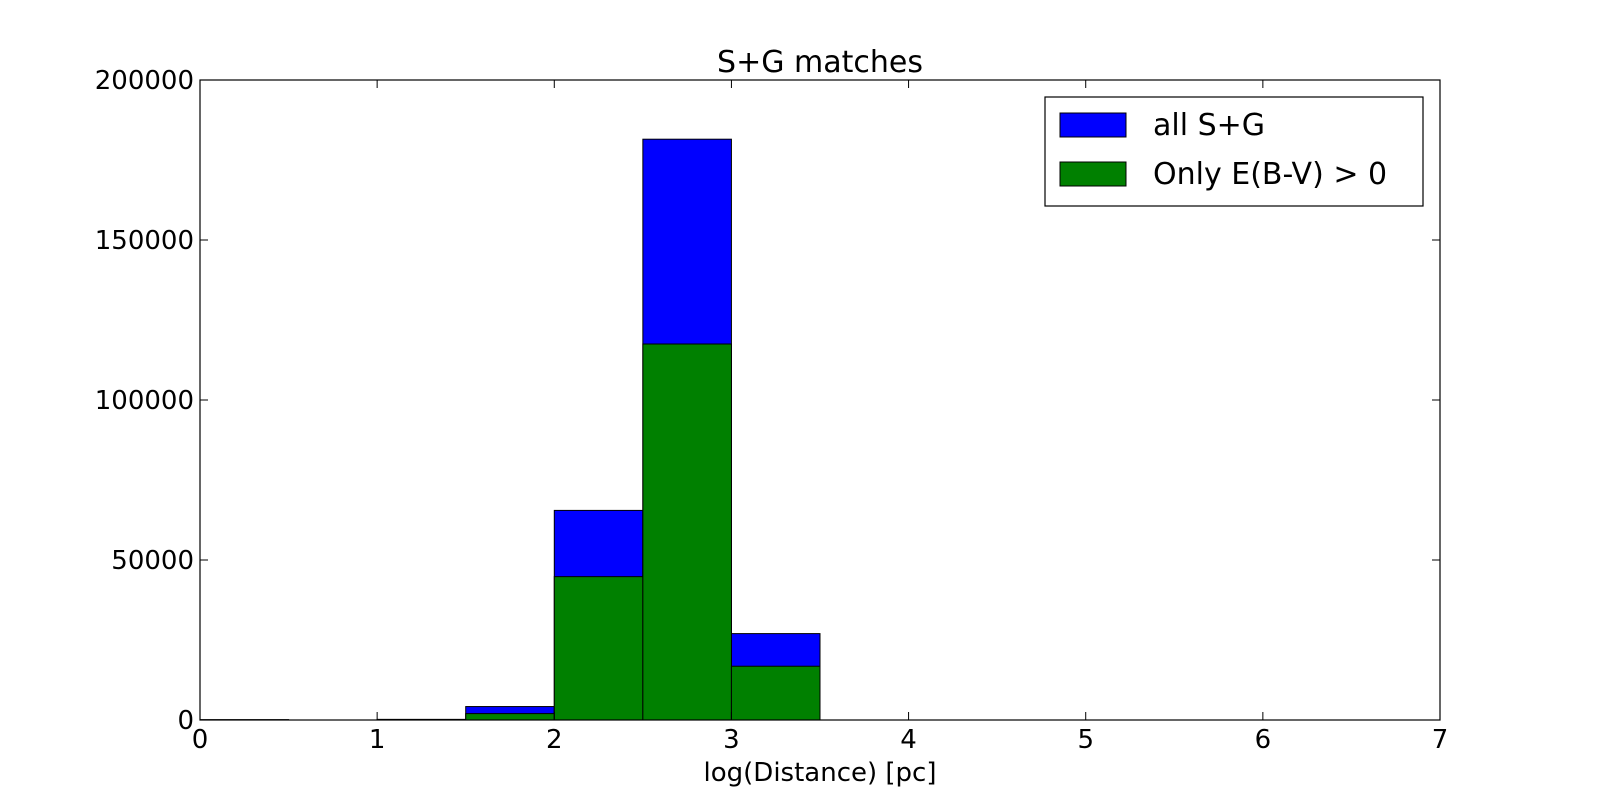 This screenshot has height=800, width=1600. I want to click on y-tick-label: 150000, so click(144, 241).